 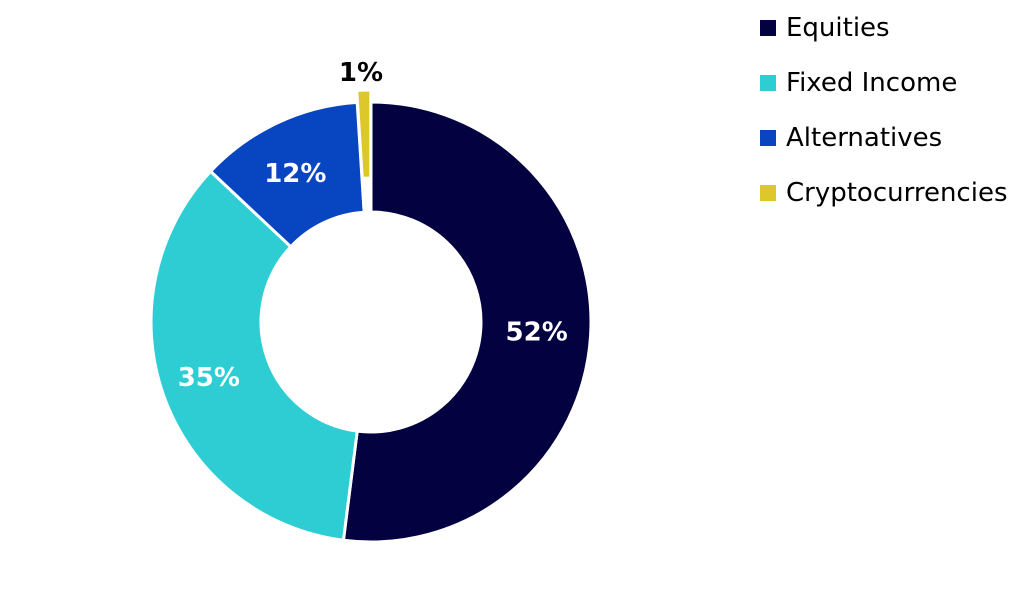 I want to click on legend-item-cryptocurrencies: Cryptocurrencies, so click(x=884, y=193).